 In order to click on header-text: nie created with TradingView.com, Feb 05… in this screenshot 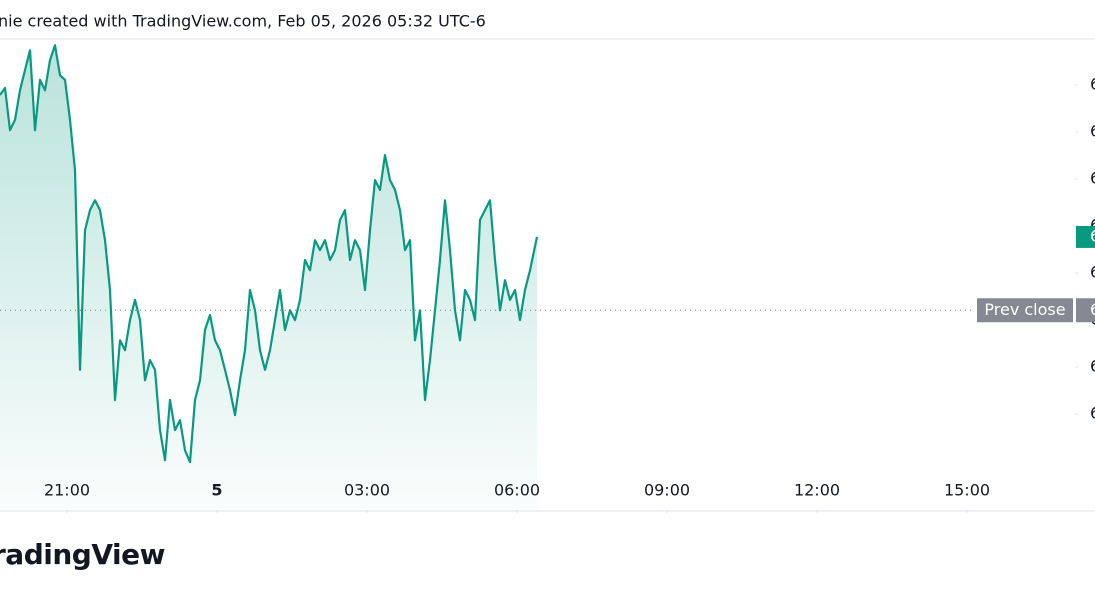, I will do `click(243, 21)`.